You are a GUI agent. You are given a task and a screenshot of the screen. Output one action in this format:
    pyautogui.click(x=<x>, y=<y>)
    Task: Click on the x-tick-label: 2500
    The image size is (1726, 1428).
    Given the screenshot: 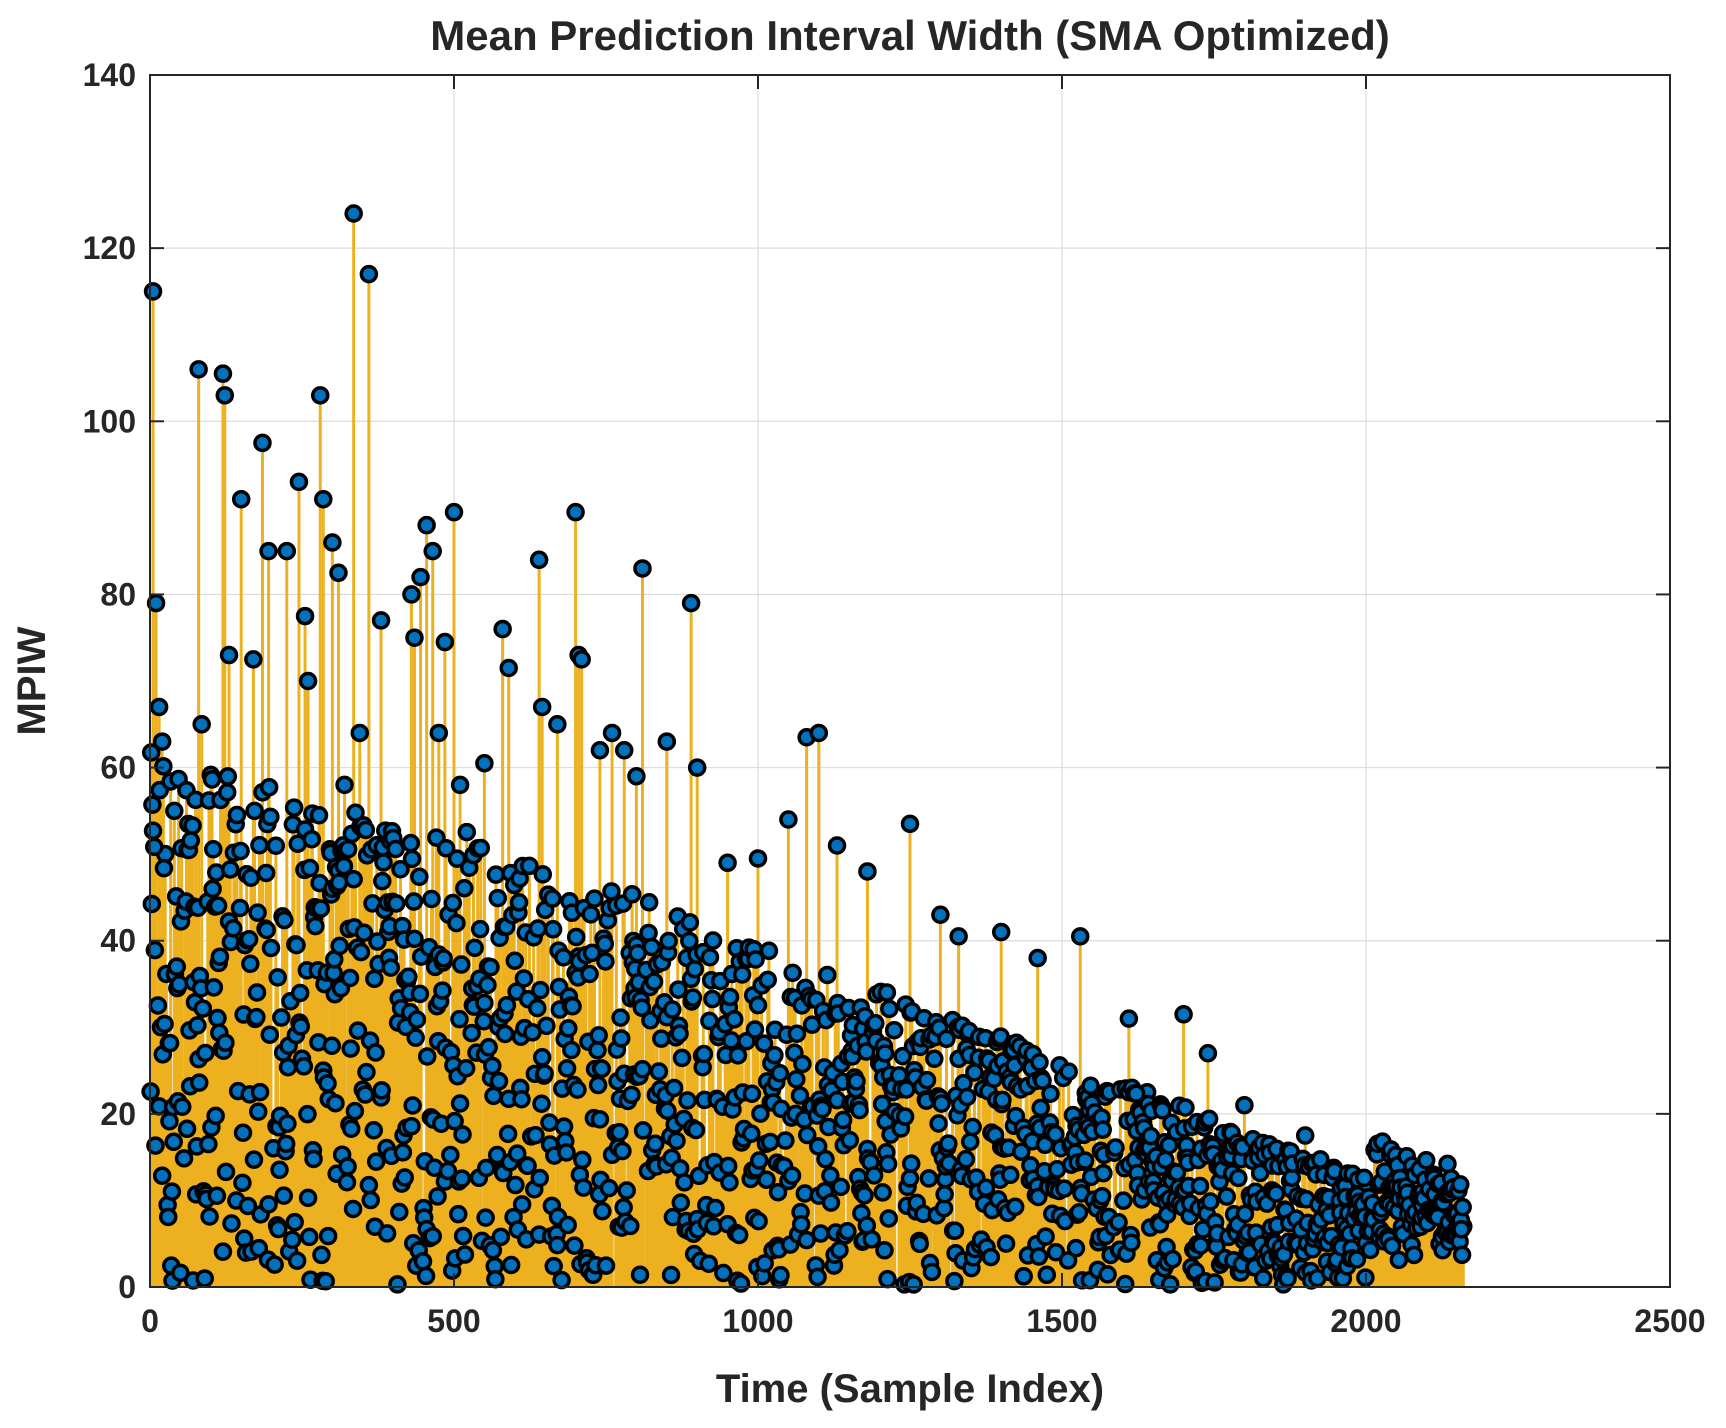 What is the action you would take?
    pyautogui.click(x=1669, y=1321)
    